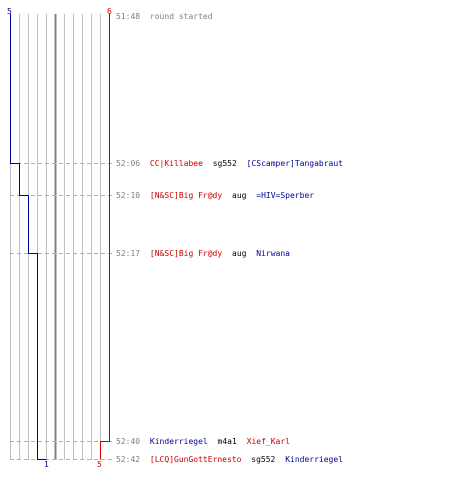 This screenshot has width=450, height=500. Describe the element at coordinates (128, 163) in the screenshot. I see `event-time: 52:06` at that location.